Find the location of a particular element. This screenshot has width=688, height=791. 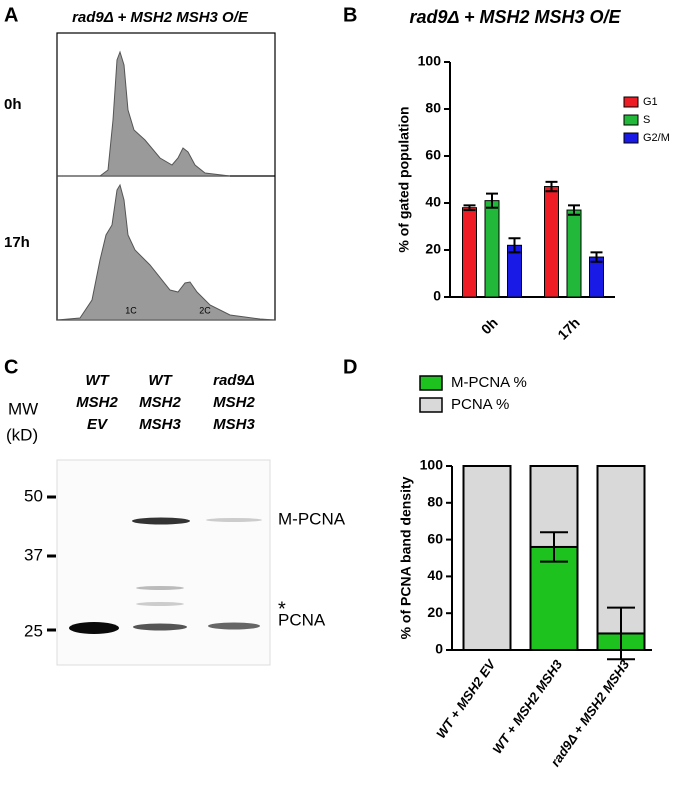

panel-label: B is located at coordinates (350, 15).